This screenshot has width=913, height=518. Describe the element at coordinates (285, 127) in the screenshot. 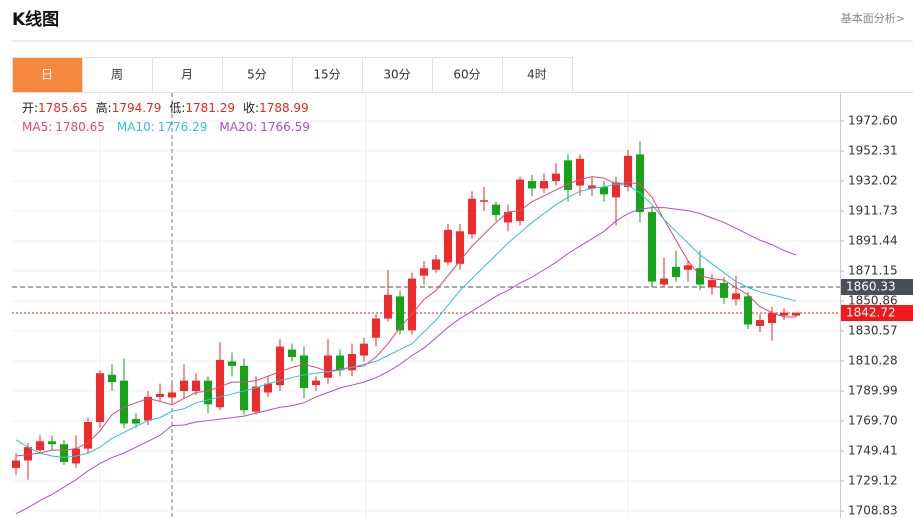

I see `legend-value: 1766.59` at that location.